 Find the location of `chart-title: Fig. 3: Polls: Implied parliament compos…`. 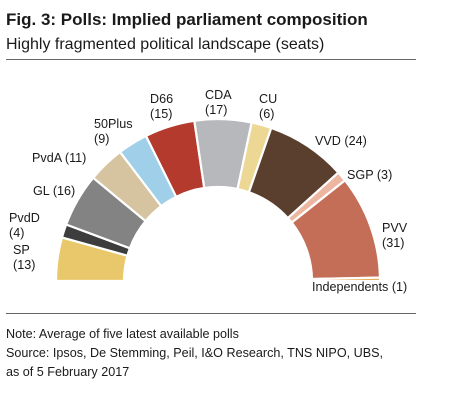

chart-title: Fig. 3: Polls: Implied parliament compos… is located at coordinates (187, 19).